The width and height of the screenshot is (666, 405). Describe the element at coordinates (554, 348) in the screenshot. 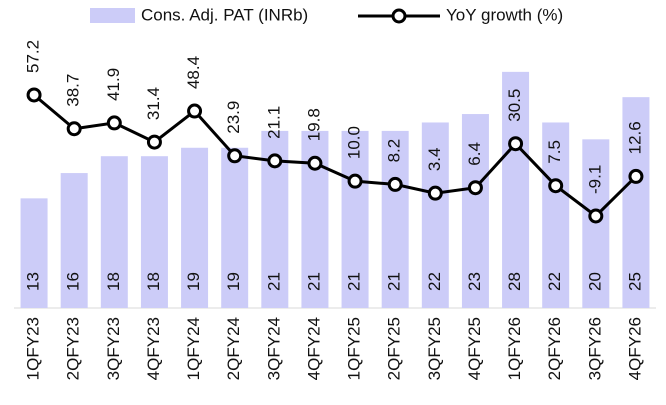

I see `x-tick-label: 2QFY26` at that location.